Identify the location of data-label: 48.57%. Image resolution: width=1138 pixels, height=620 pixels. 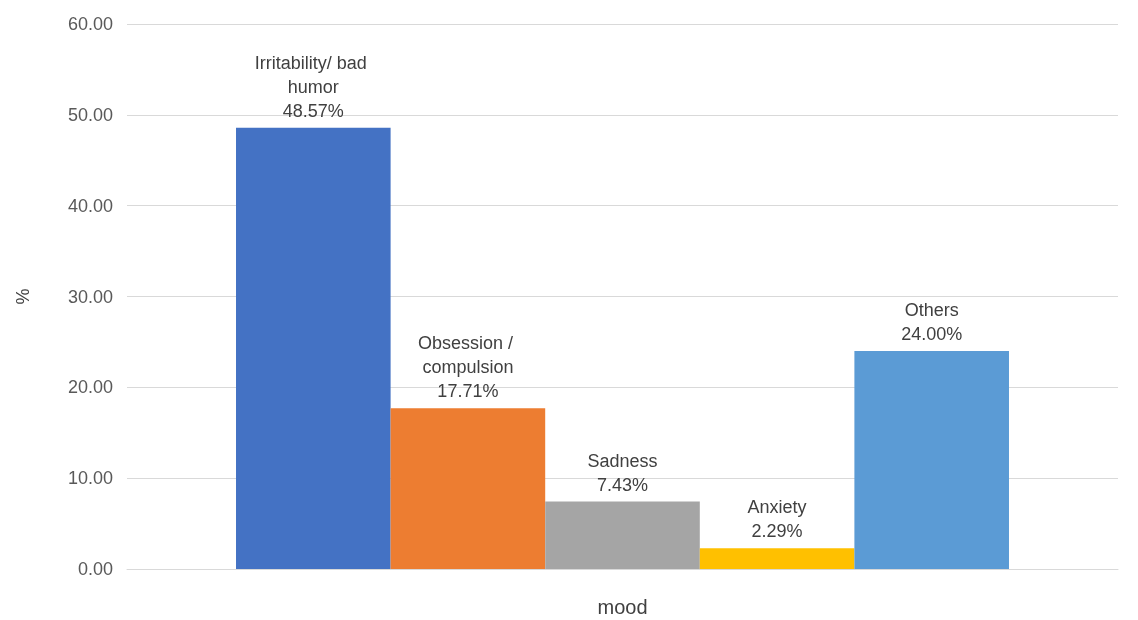
(313, 110).